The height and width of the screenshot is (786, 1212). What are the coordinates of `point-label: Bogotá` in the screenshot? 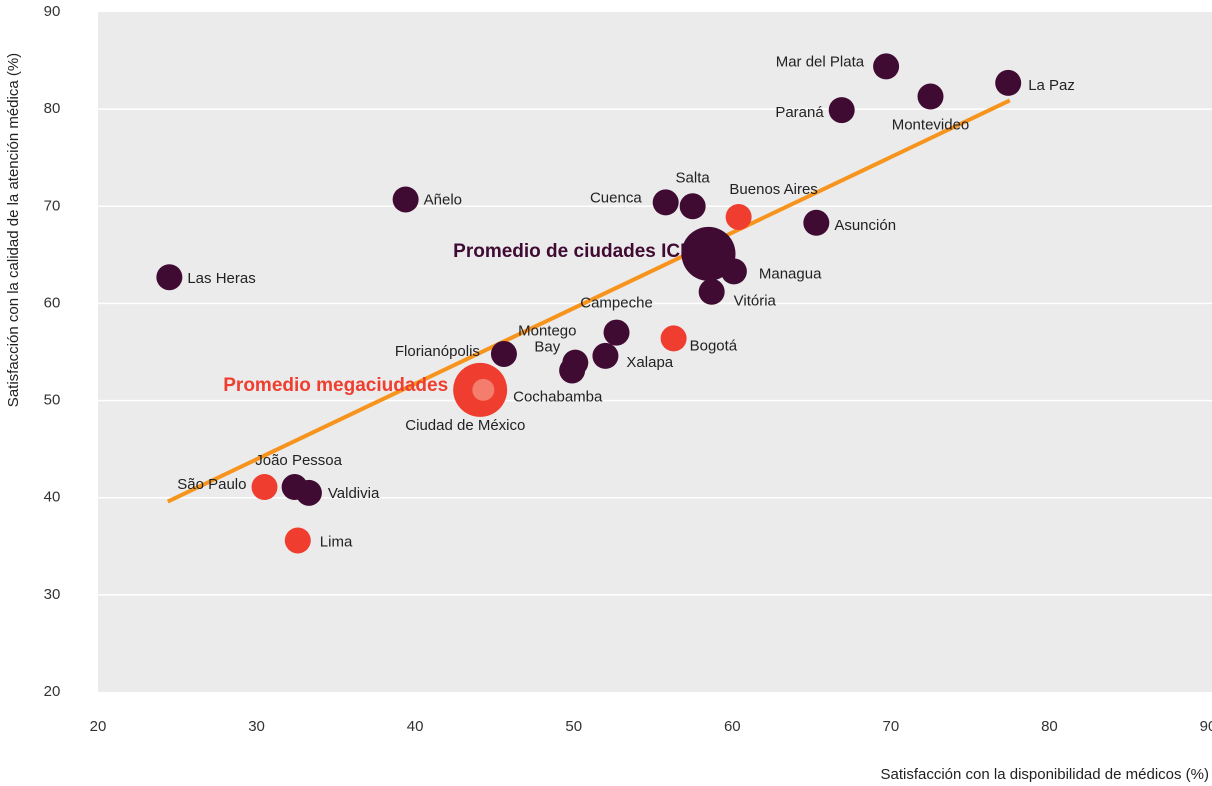 It's located at (714, 345).